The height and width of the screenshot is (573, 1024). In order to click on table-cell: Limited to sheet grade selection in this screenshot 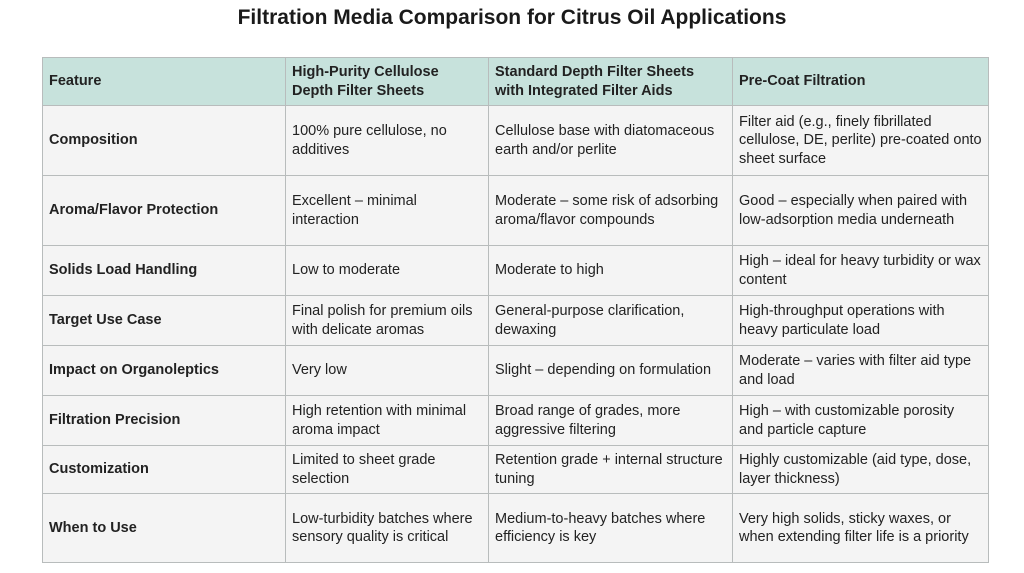, I will do `click(387, 469)`.